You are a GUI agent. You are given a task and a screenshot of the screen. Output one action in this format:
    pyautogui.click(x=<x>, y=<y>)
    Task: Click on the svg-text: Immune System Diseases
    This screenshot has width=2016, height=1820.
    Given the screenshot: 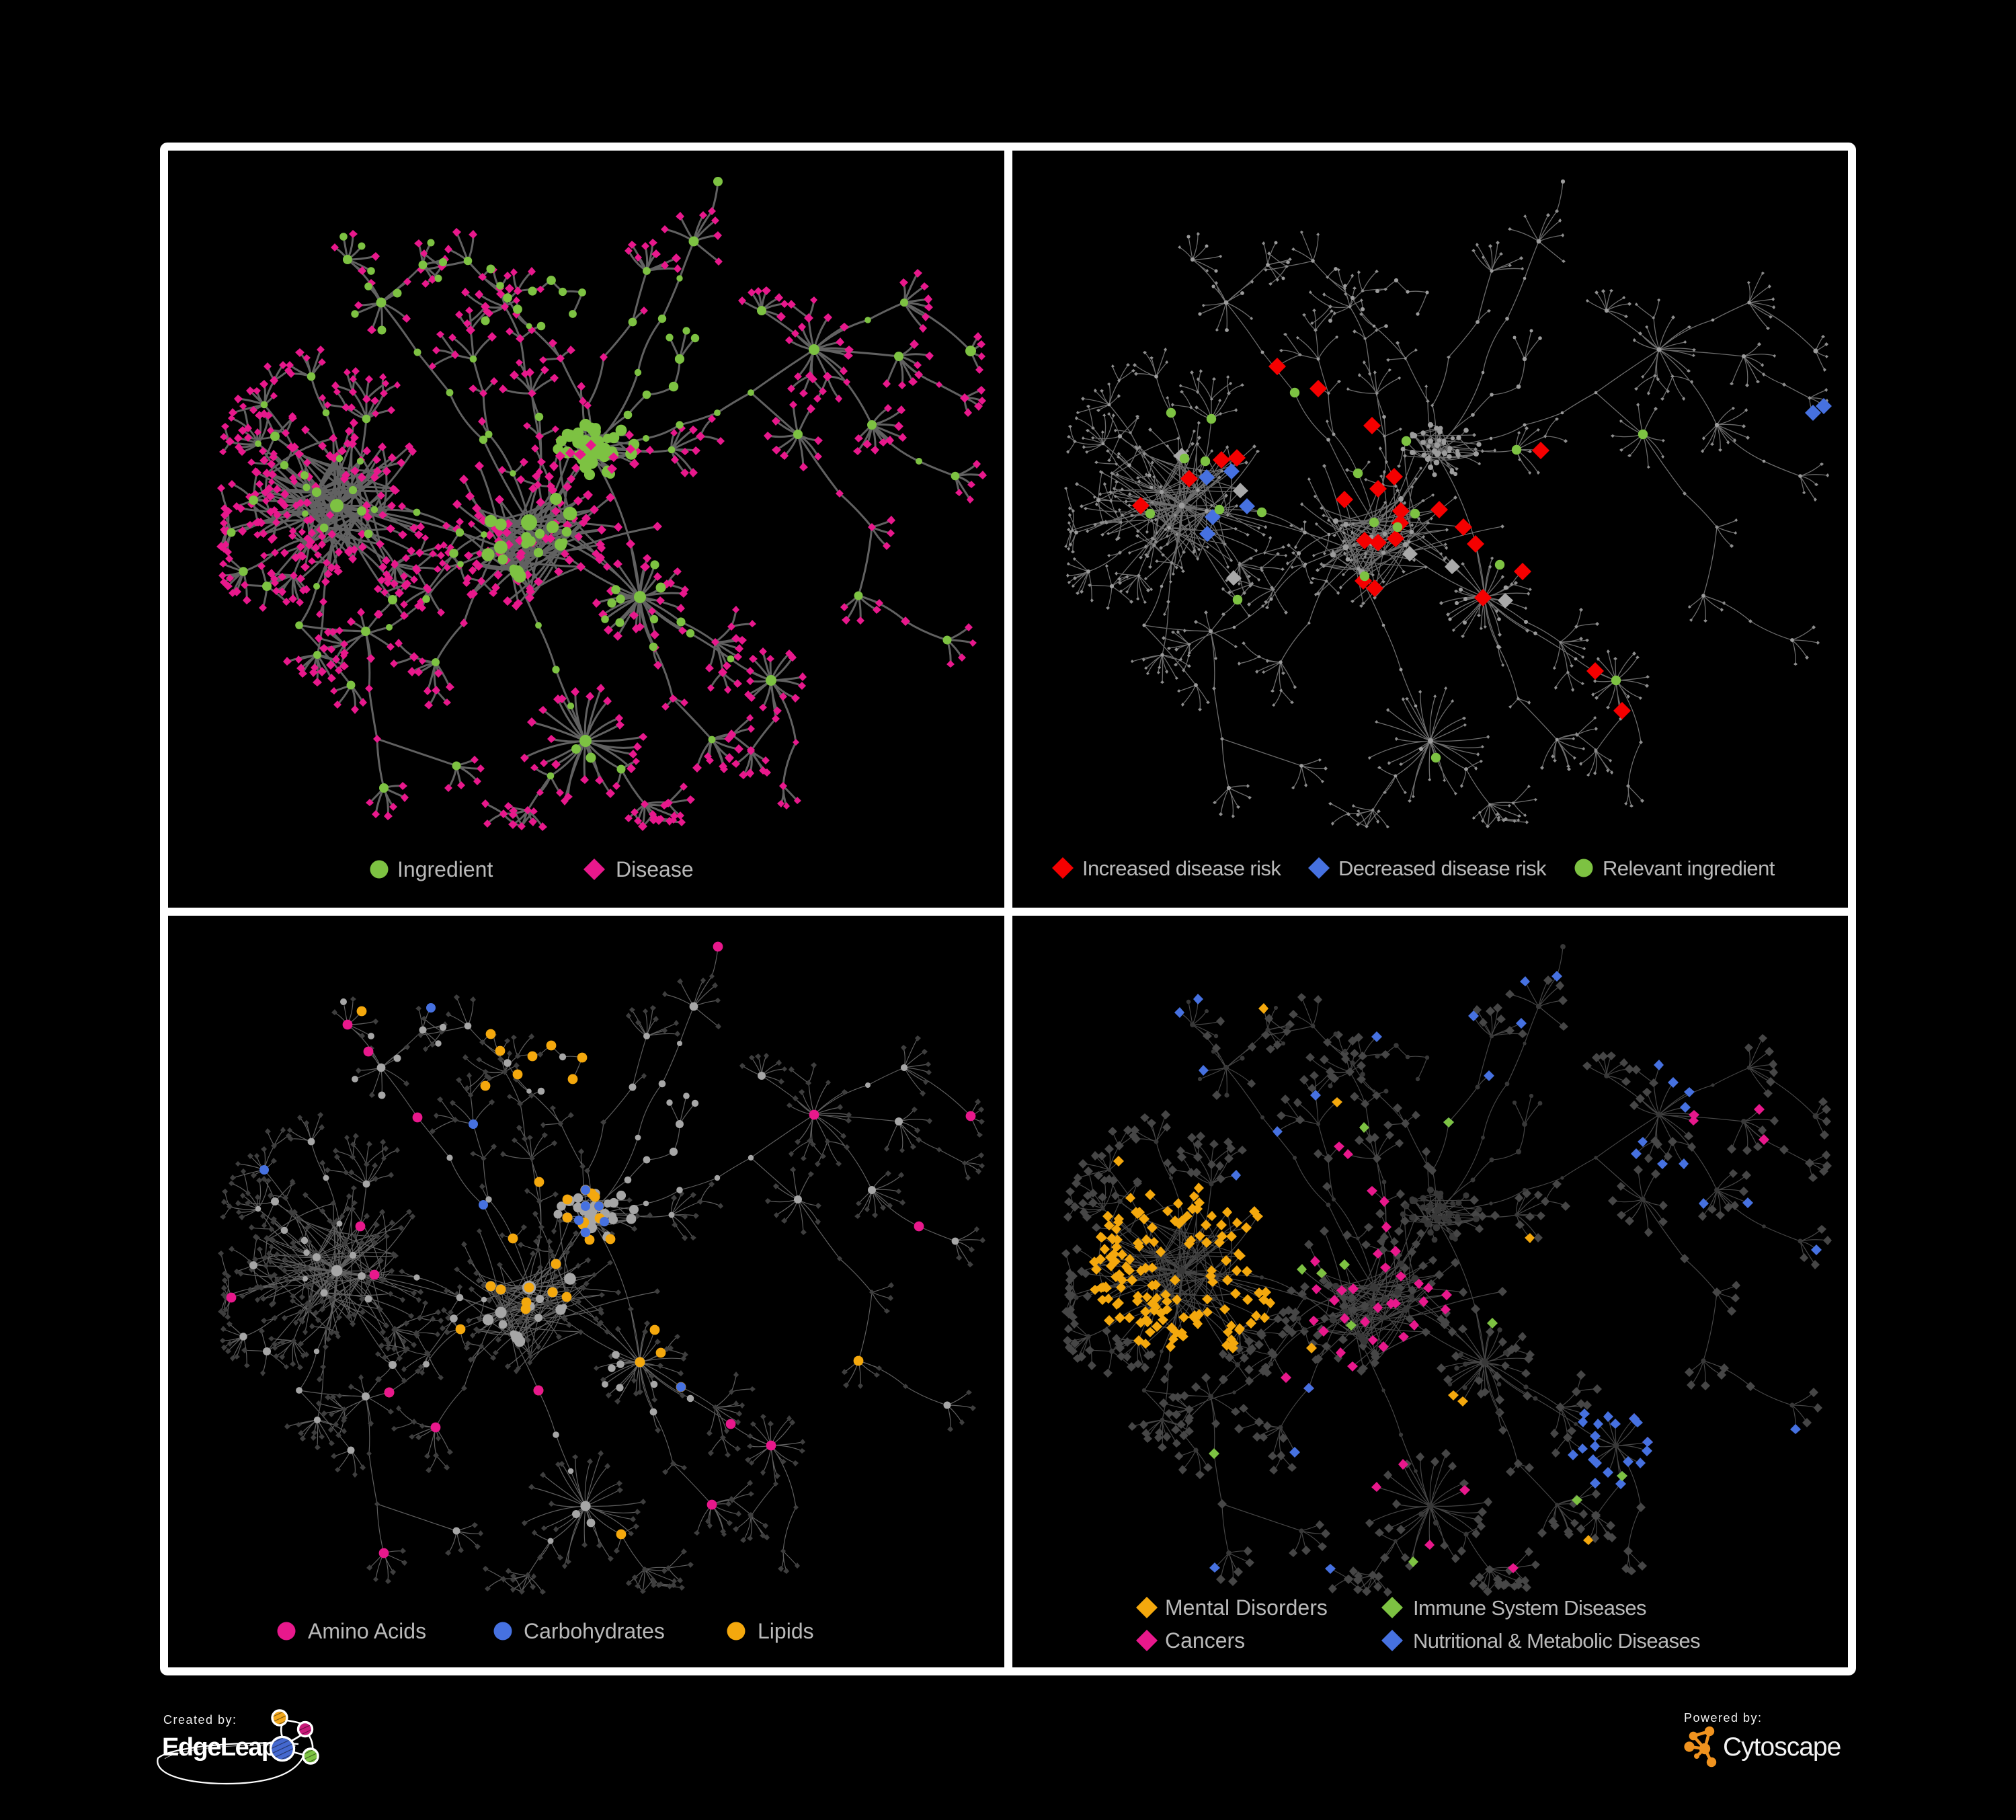 What is the action you would take?
    pyautogui.click(x=1529, y=1608)
    